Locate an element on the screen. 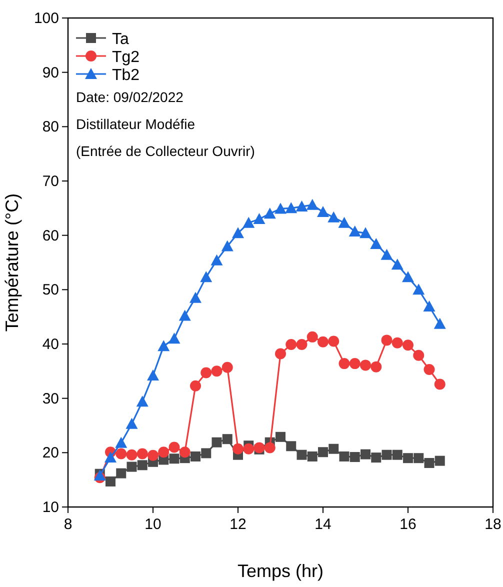 The image size is (503, 587). y-tick-label: 50 is located at coordinates (50, 290).